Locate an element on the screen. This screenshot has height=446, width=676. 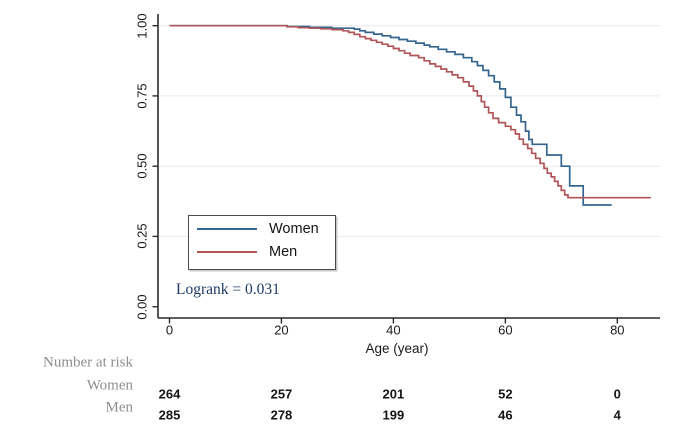
legend-swatch-women is located at coordinates (227, 229).